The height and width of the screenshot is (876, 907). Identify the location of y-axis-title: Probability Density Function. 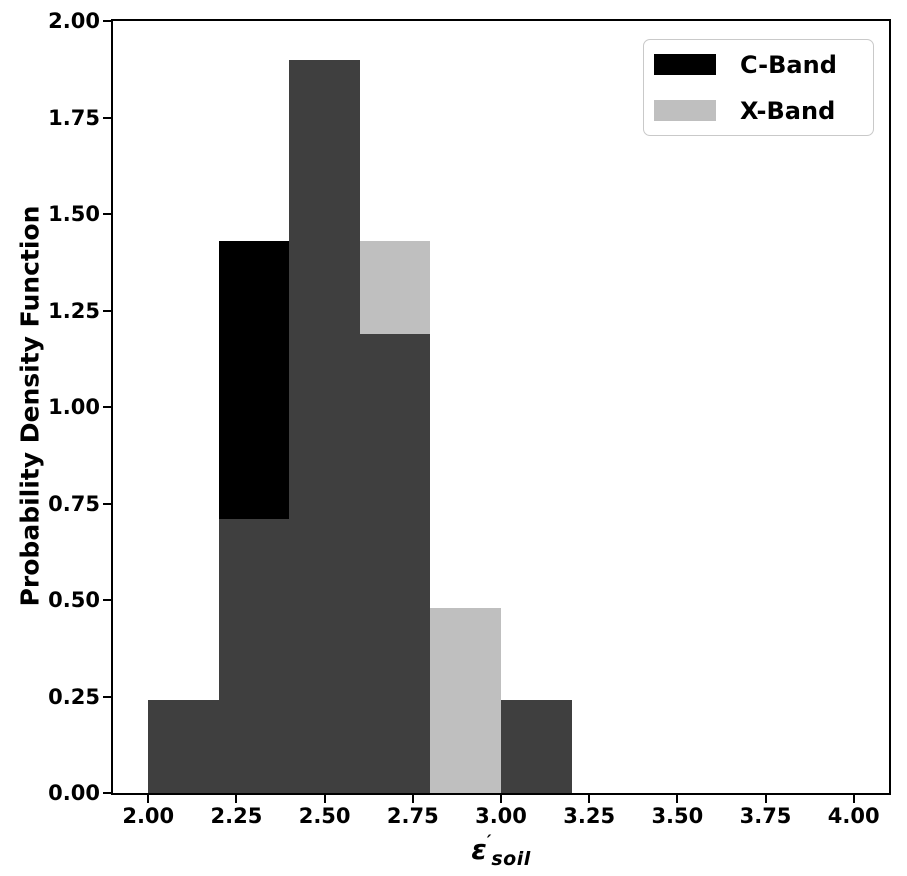
(30, 406).